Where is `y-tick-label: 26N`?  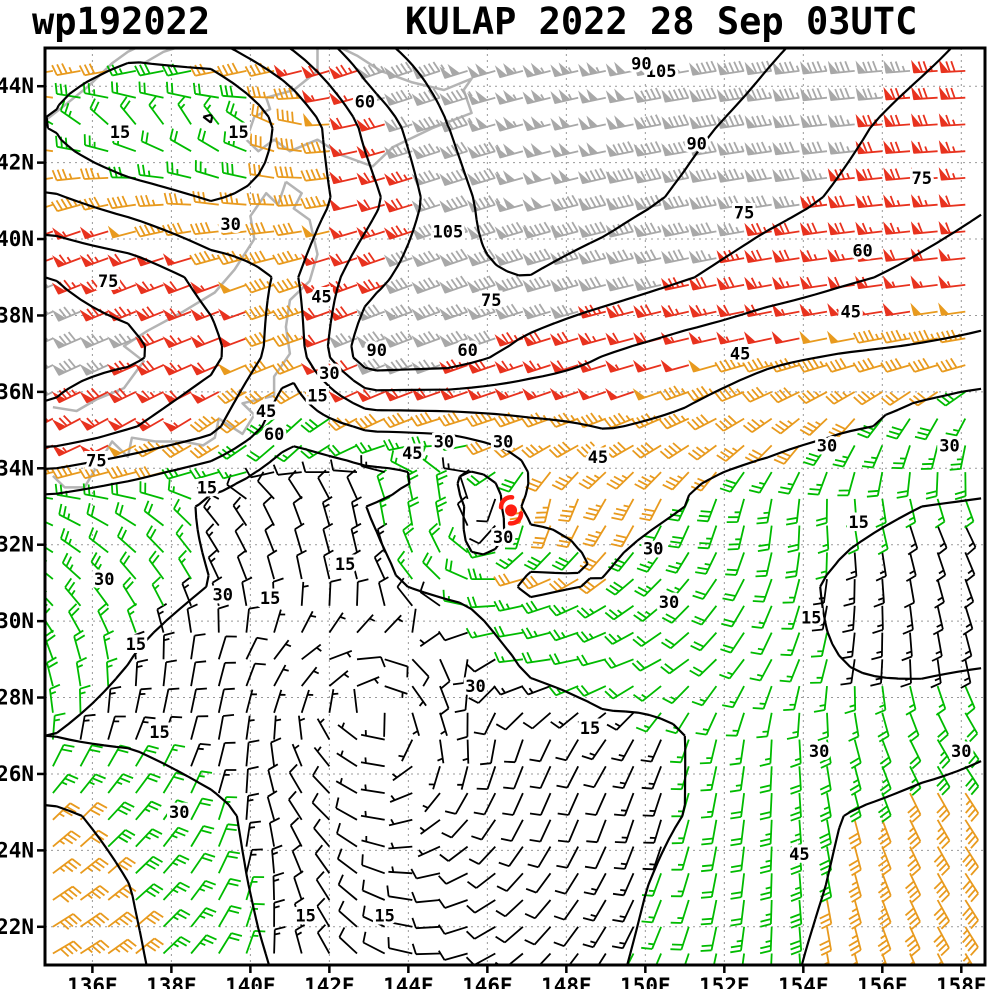
y-tick-label: 26N is located at coordinates (17, 774).